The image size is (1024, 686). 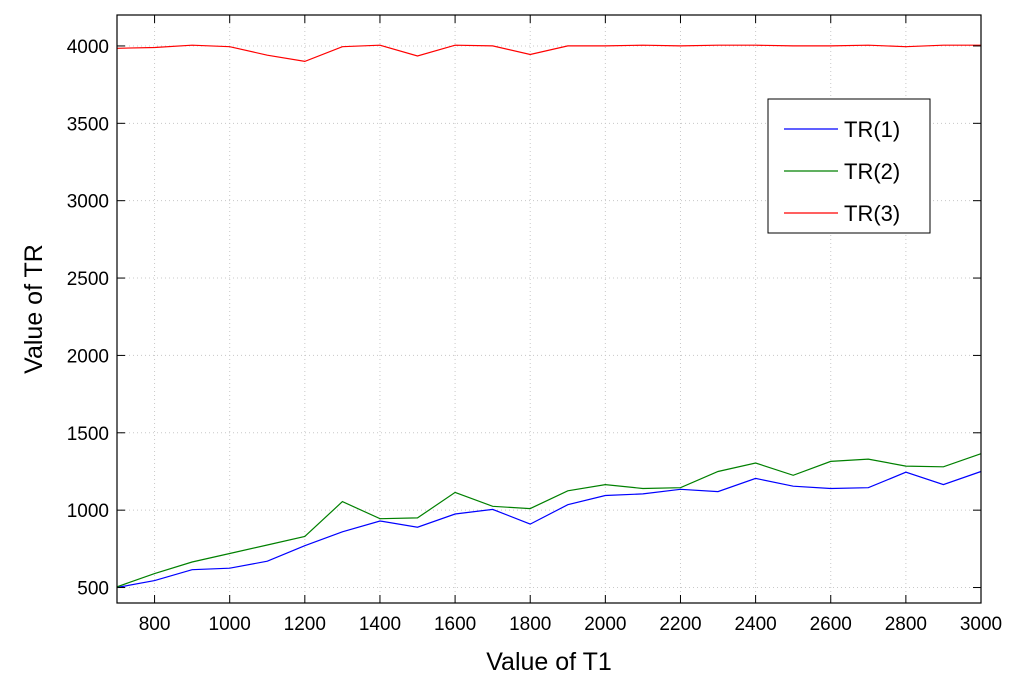 I want to click on y-tick-label: 1500, so click(x=88, y=434).